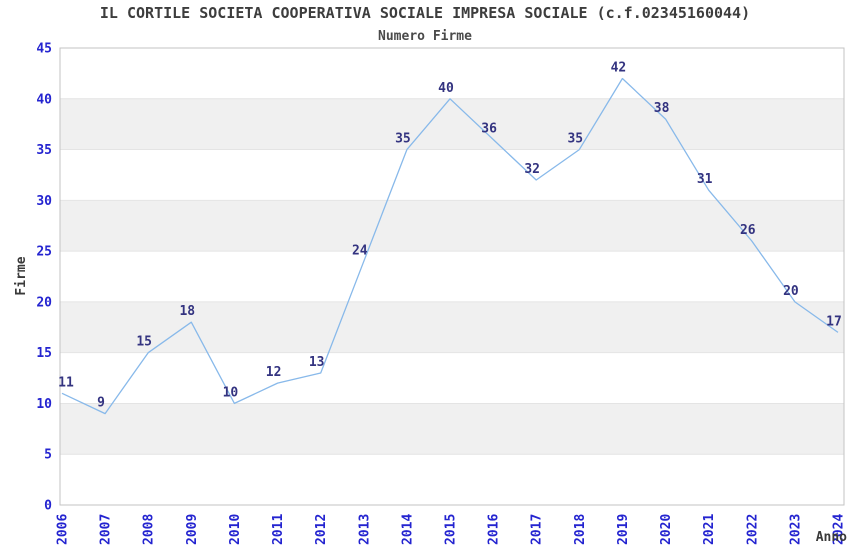  Describe the element at coordinates (321, 529) in the screenshot. I see `x-tick-label: 2012` at that location.